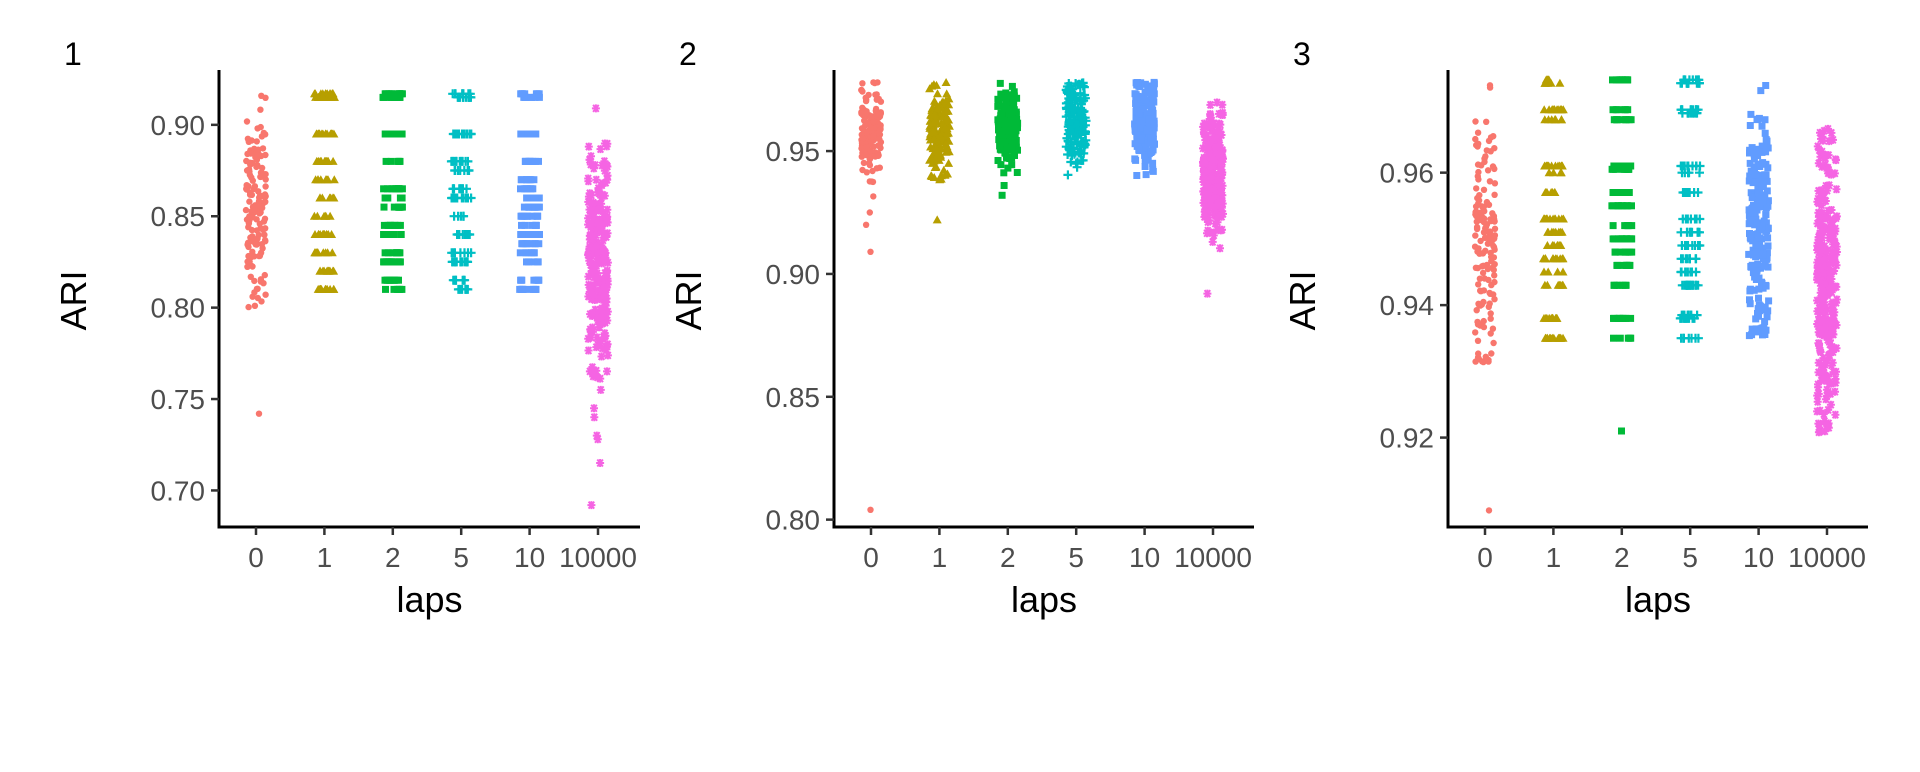 The width and height of the screenshot is (1920, 772). What do you see at coordinates (1485, 557) in the screenshot?
I see `x-tick-label: 0` at bounding box center [1485, 557].